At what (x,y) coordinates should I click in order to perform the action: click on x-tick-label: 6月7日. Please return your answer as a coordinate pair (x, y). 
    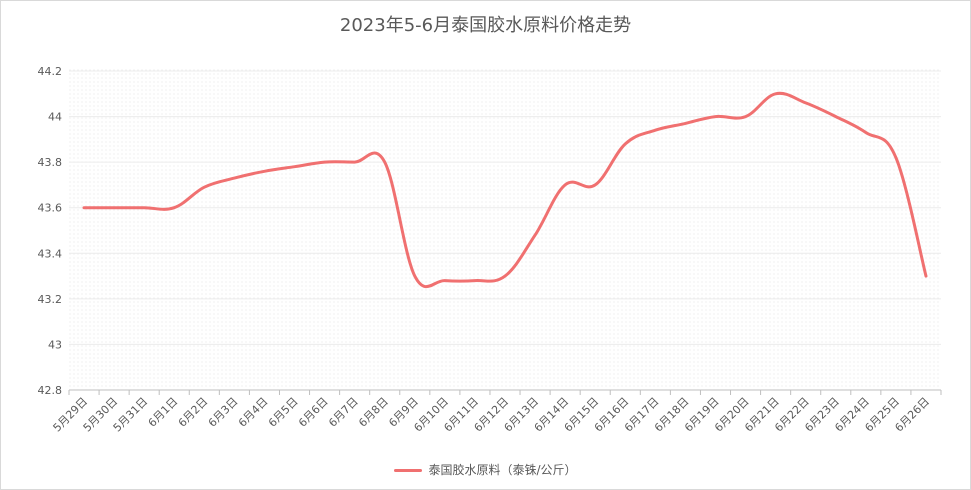
    Looking at the image, I should click on (343, 412).